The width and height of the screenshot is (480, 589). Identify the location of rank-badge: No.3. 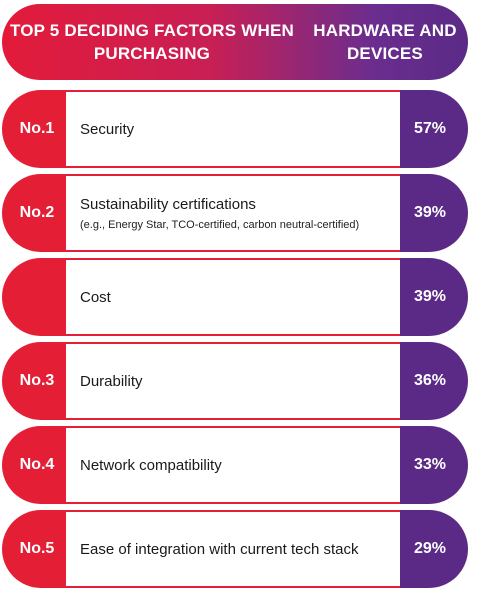
(34, 381).